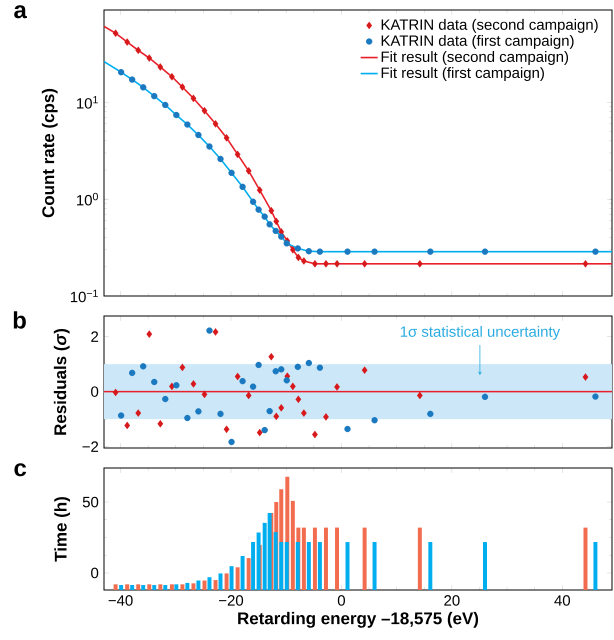 The width and height of the screenshot is (614, 640). Describe the element at coordinates (94, 573) in the screenshot. I see `y-tick-label: 0` at that location.